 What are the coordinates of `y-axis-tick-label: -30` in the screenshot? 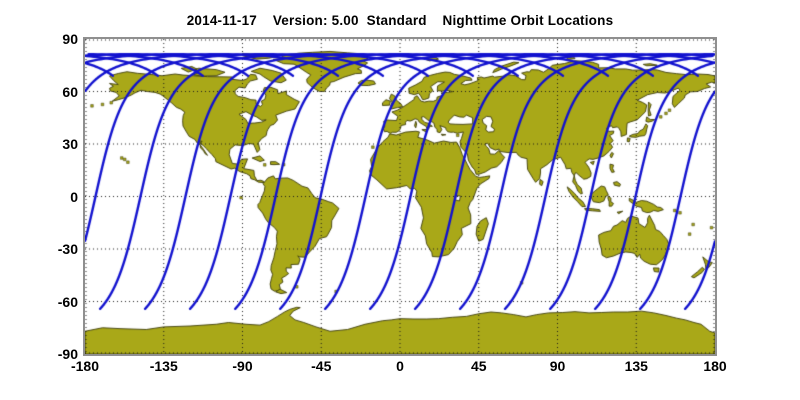 It's located at (67, 249).